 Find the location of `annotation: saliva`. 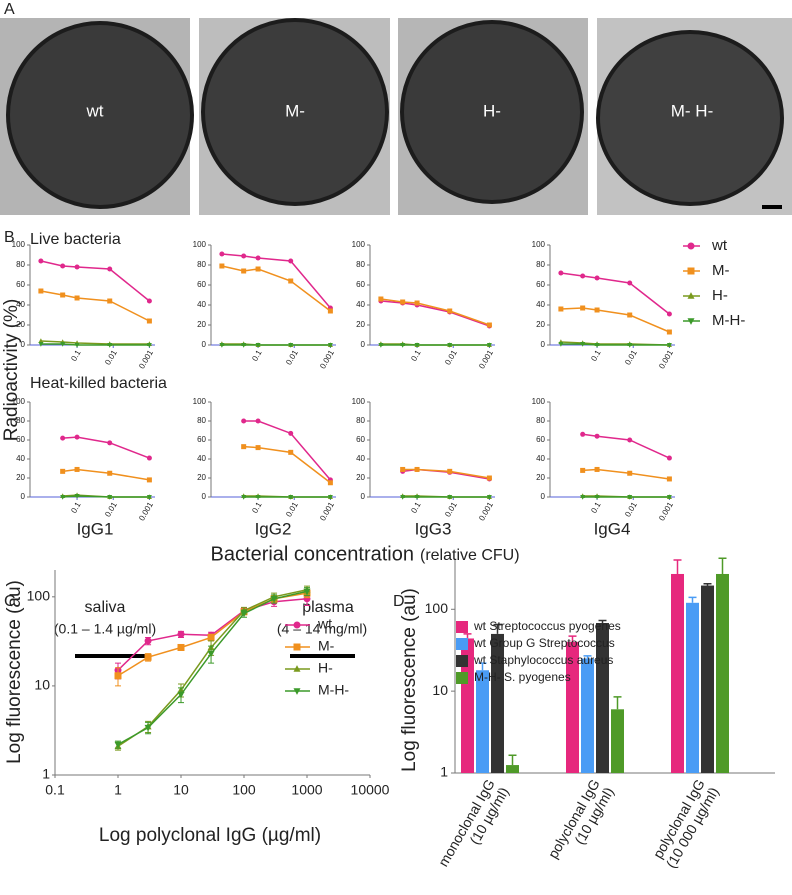

annotation: saliva is located at coordinates (105, 607).